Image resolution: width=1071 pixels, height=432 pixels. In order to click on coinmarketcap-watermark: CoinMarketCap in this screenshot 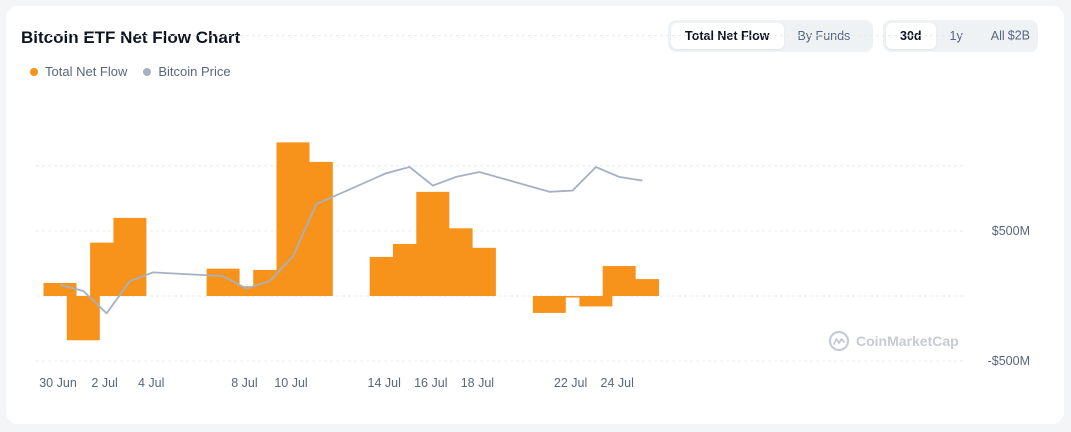, I will do `click(893, 341)`.